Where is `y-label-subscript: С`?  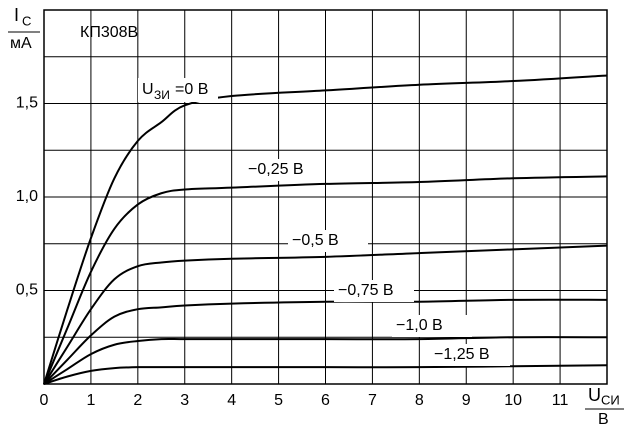 y-label-subscript: С is located at coordinates (26, 20).